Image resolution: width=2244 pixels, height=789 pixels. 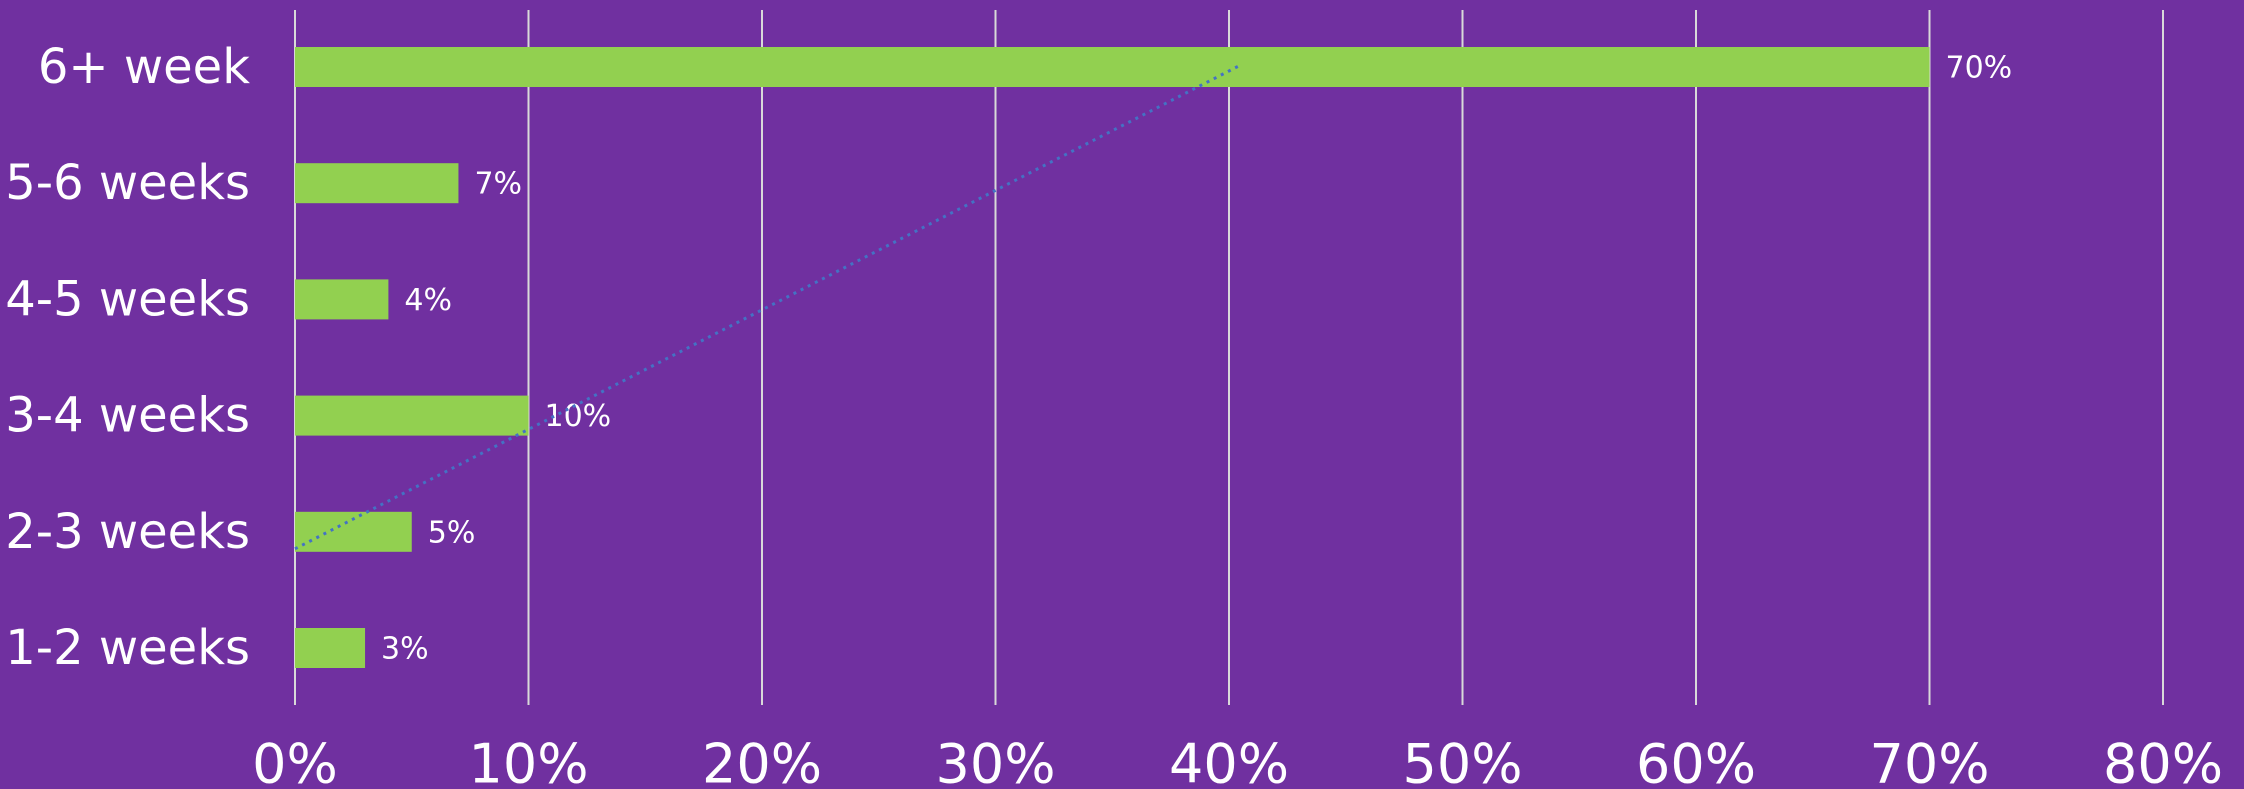 I want to click on x-tick-label: 60%, so click(x=1696, y=761).